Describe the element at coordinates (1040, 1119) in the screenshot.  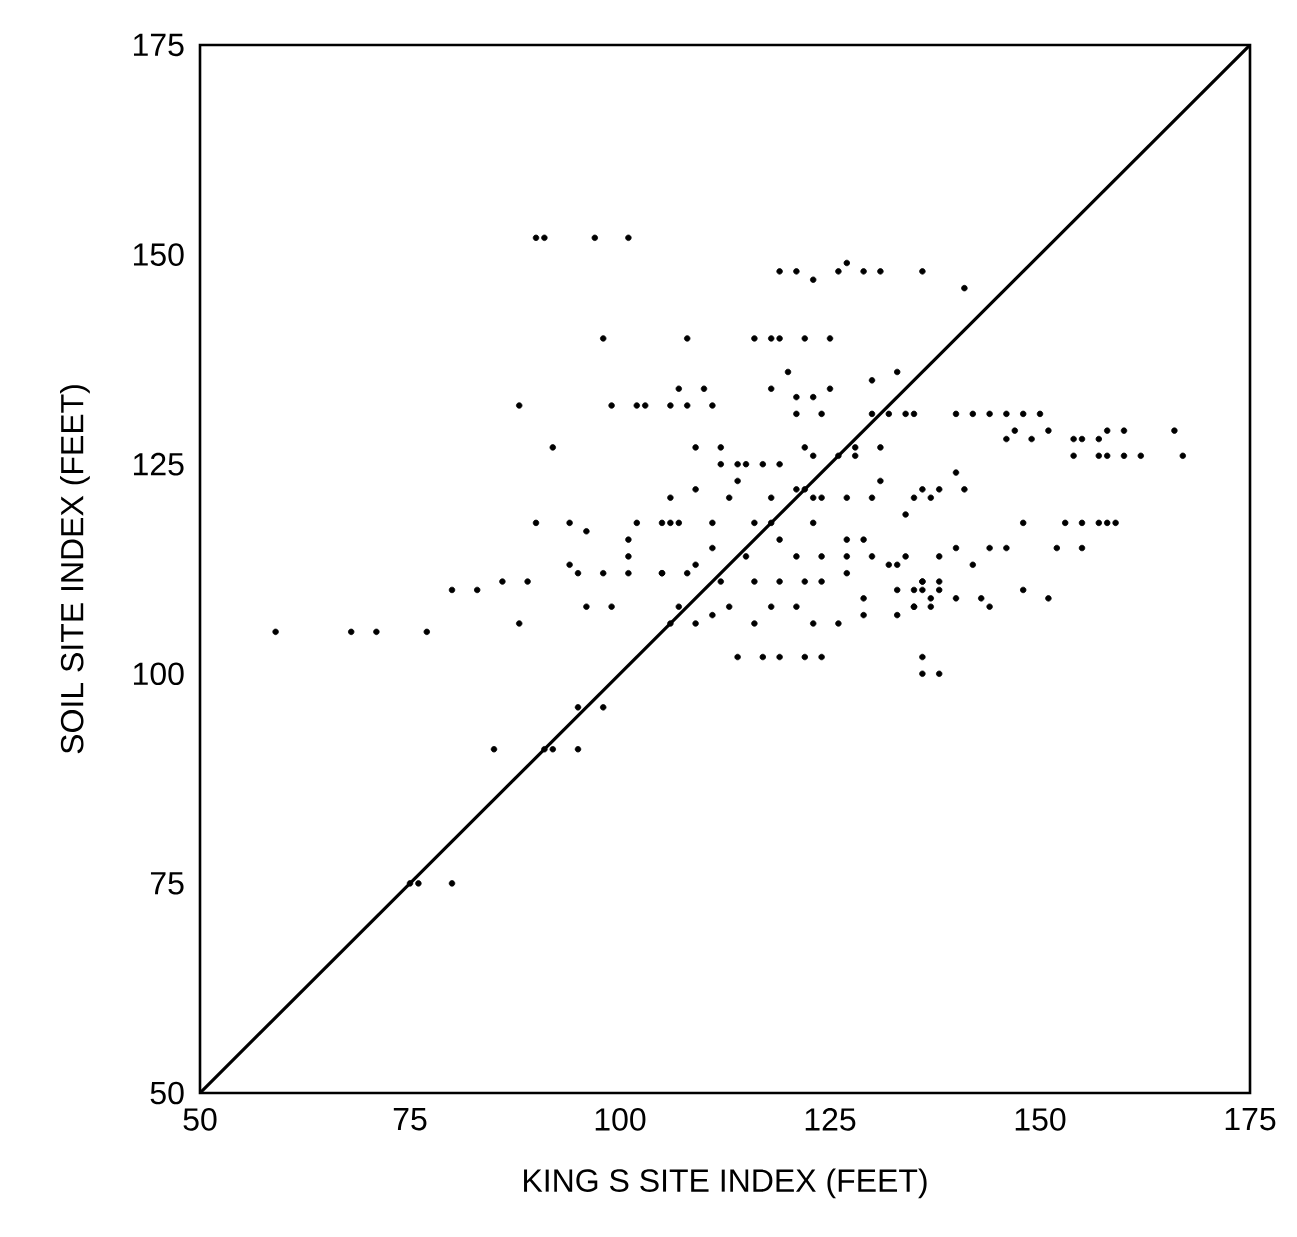
I see `x-tick-label: 150` at that location.